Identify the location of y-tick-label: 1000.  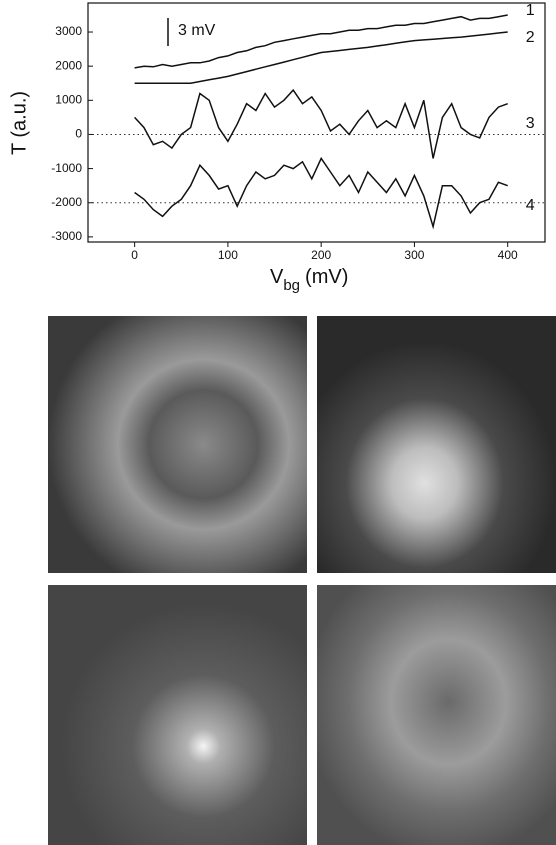
(68, 99).